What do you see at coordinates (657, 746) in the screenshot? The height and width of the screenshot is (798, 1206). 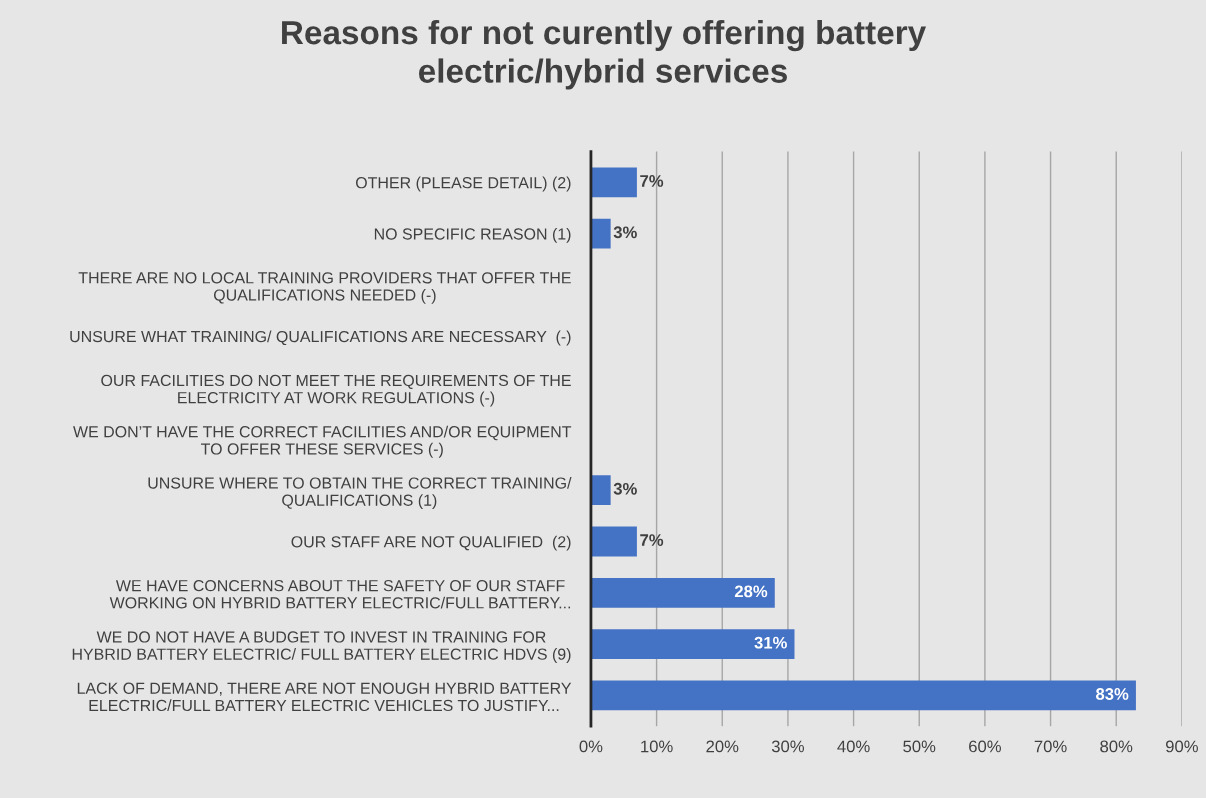 I see `x-tick-label: 10%` at bounding box center [657, 746].